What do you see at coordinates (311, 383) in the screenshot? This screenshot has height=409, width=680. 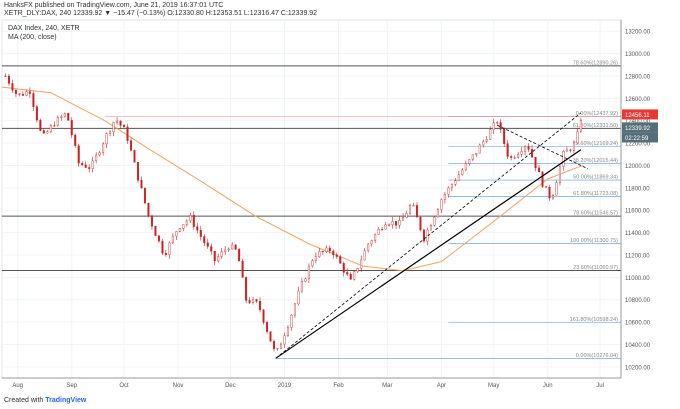 I see `x-axis: Aug Sep Oct Nov Dec 2019 Feb Mar Apr May Jun Jul` at bounding box center [311, 383].